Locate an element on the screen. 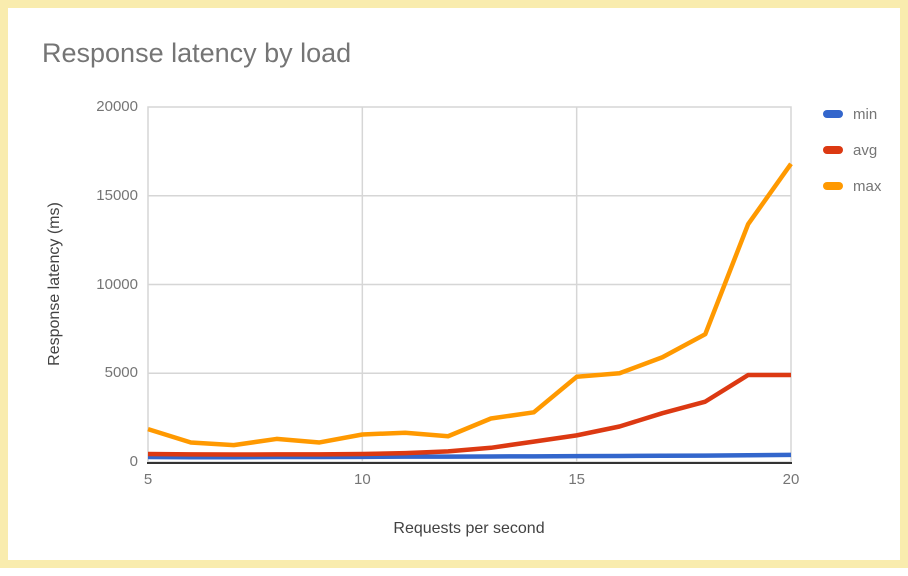 This screenshot has width=908, height=576. y-tick-label: 5000 is located at coordinates (121, 373).